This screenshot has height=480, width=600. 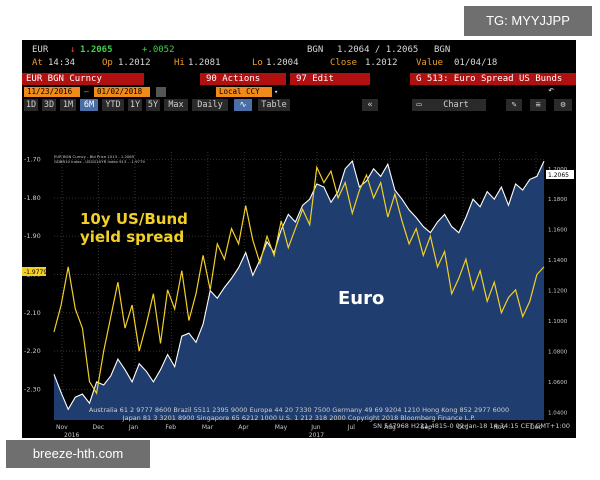 What do you see at coordinates (96, 50) in the screenshot?
I see `last-price: 1.2065` at bounding box center [96, 50].